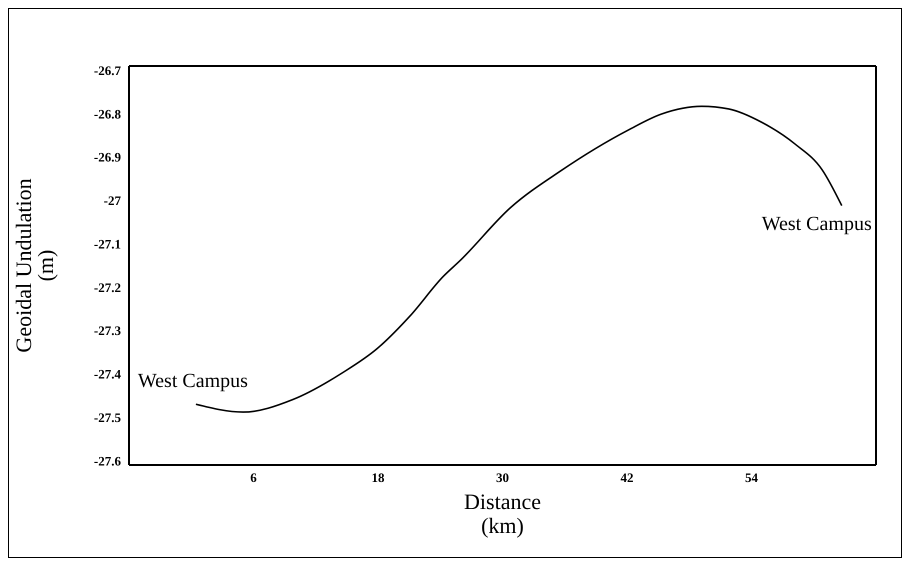 The height and width of the screenshot is (569, 910). What do you see at coordinates (107, 244) in the screenshot?
I see `y-tick-label: -27.1` at bounding box center [107, 244].